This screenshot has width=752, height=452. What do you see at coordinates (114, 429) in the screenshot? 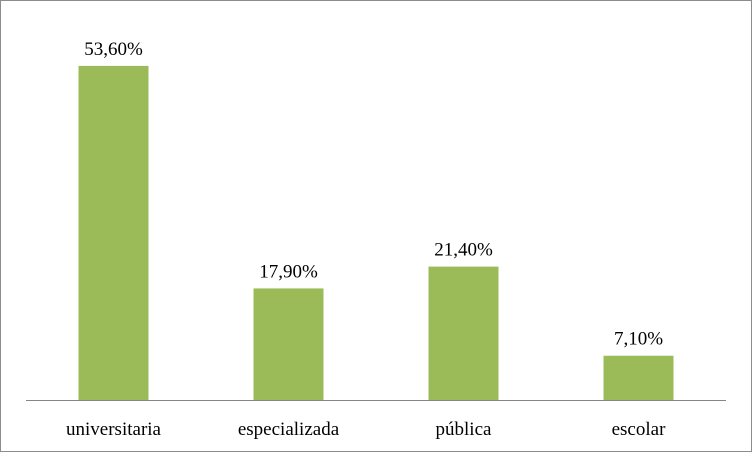
I see `x-tick-label-0: universitaria` at bounding box center [114, 429].